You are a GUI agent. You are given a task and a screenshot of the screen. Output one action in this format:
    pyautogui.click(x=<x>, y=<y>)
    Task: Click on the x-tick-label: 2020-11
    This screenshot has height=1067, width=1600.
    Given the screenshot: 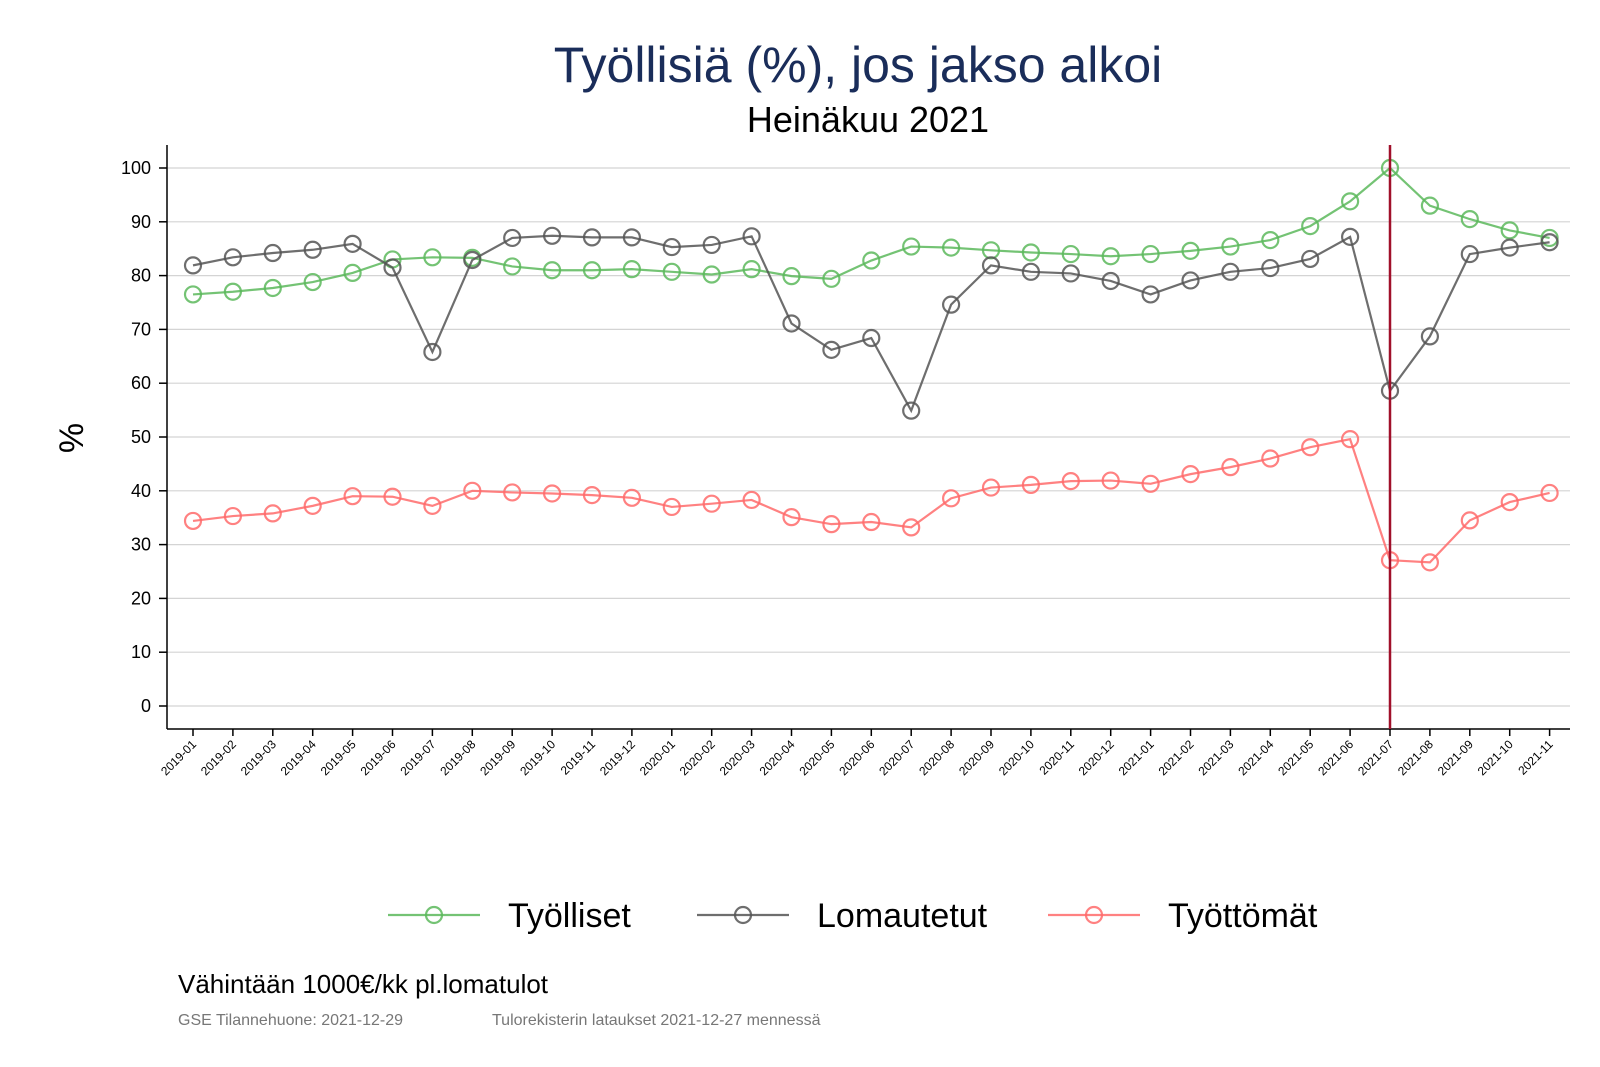 What is the action you would take?
    pyautogui.click(x=1057, y=757)
    